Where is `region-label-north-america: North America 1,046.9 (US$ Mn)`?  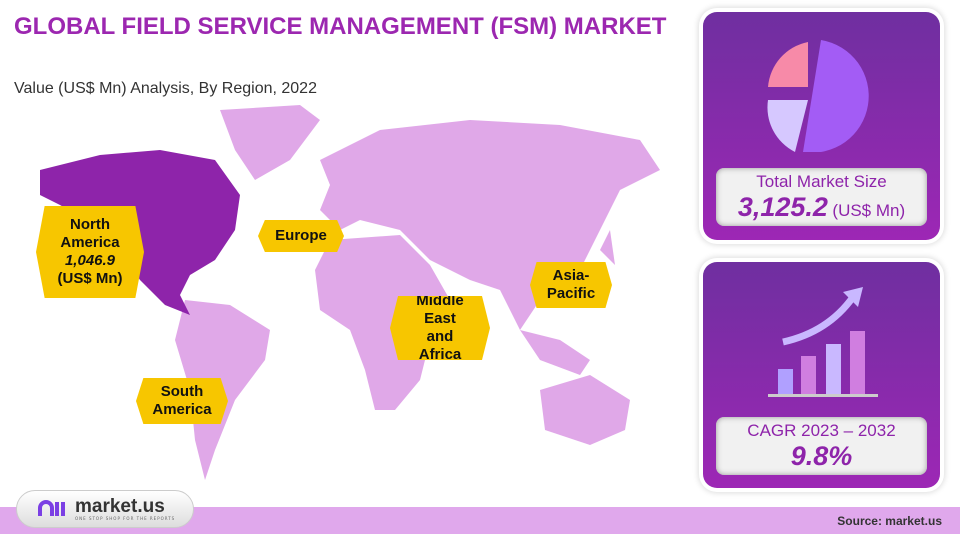 region-label-north-america: North America 1,046.9 (US$ Mn) is located at coordinates (90, 252).